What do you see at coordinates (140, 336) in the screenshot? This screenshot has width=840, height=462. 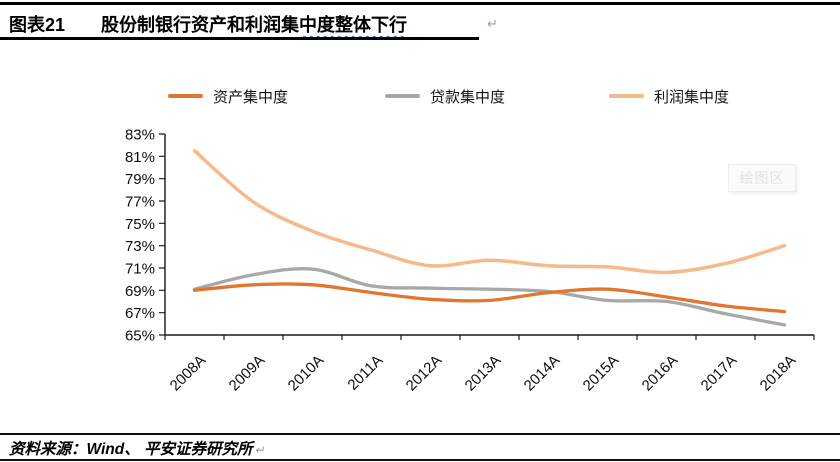 I see `y-axis-tick-label: 65%` at bounding box center [140, 336].